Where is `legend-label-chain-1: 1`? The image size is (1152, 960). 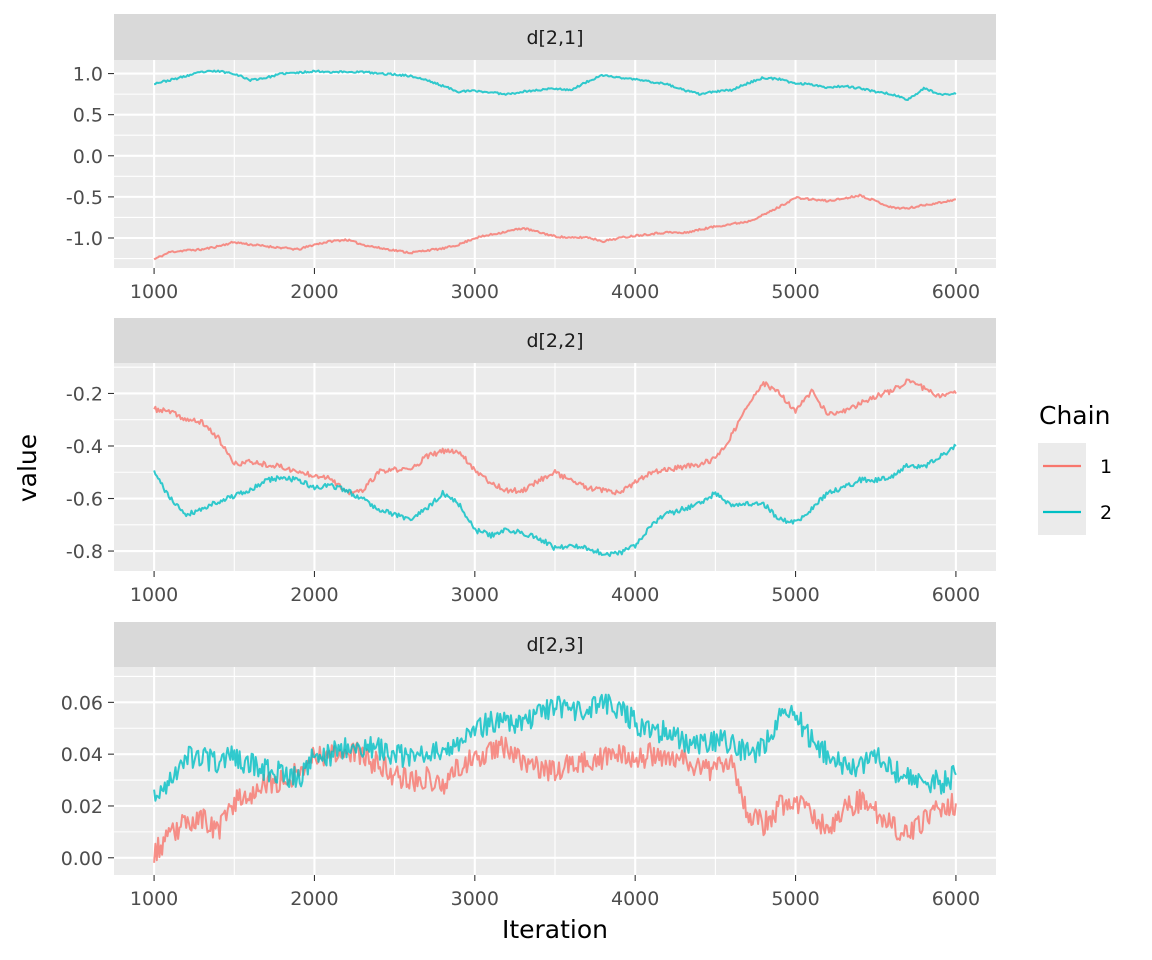
legend-label-chain-1: 1 is located at coordinates (1106, 467).